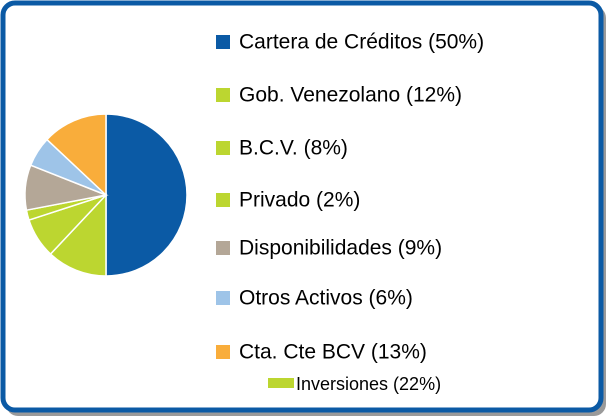 This screenshot has width=609, height=419. I want to click on legend-label: Gob. Venezolano (12%), so click(350, 95).